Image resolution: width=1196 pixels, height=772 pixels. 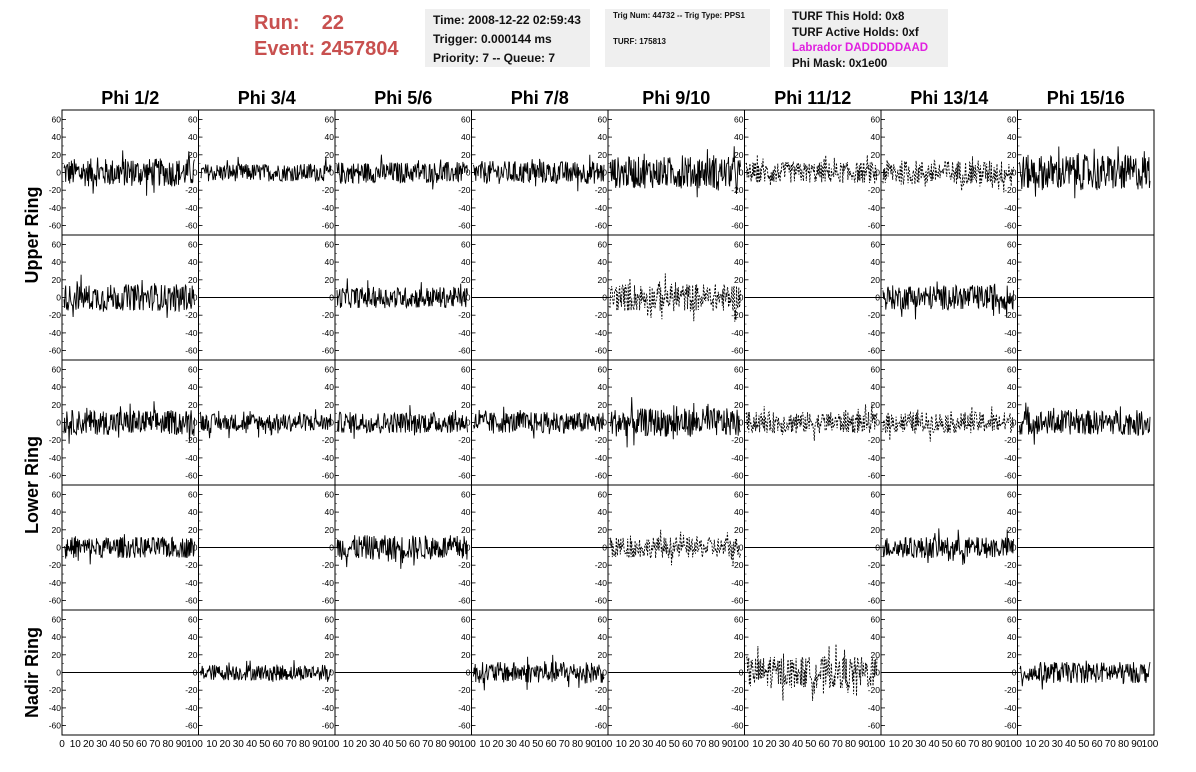 What do you see at coordinates (565, 744) in the screenshot?
I see `x-tick-label: 70` at bounding box center [565, 744].